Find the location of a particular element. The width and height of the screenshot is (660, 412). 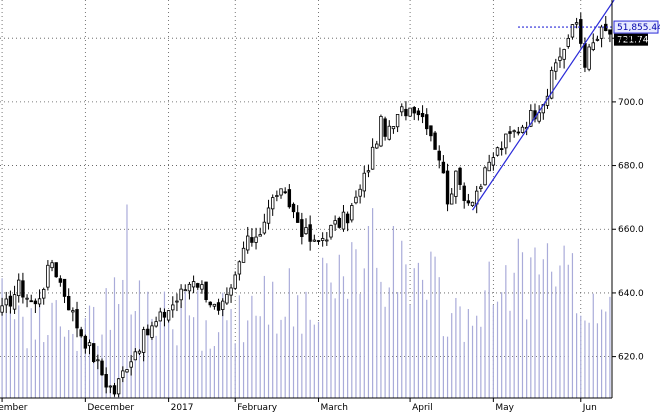

x-tick-label: March is located at coordinates (333, 407).